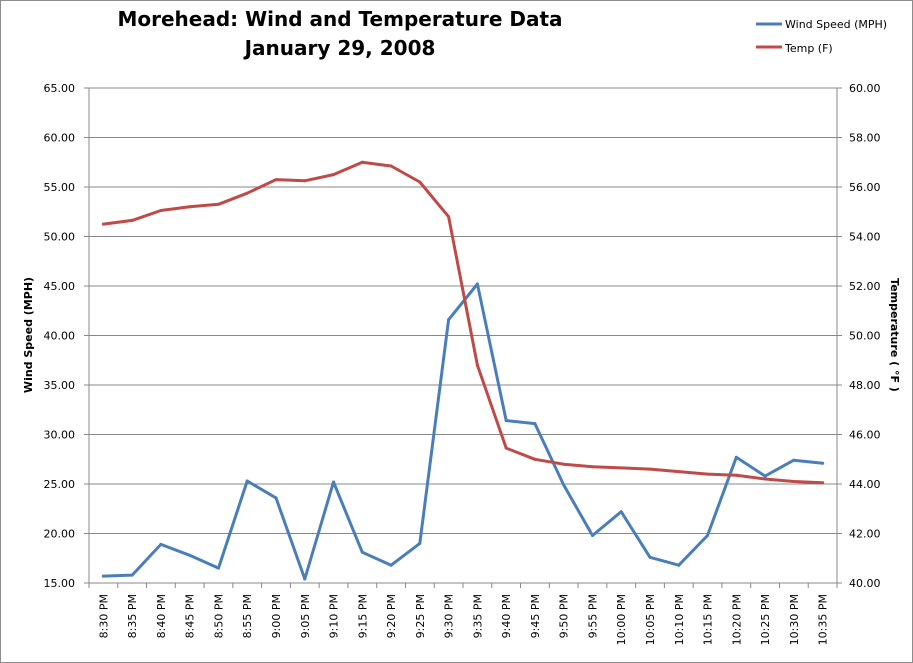 The image size is (913, 663). What do you see at coordinates (60, 385) in the screenshot?
I see `left-tick-label: 35.00` at bounding box center [60, 385].